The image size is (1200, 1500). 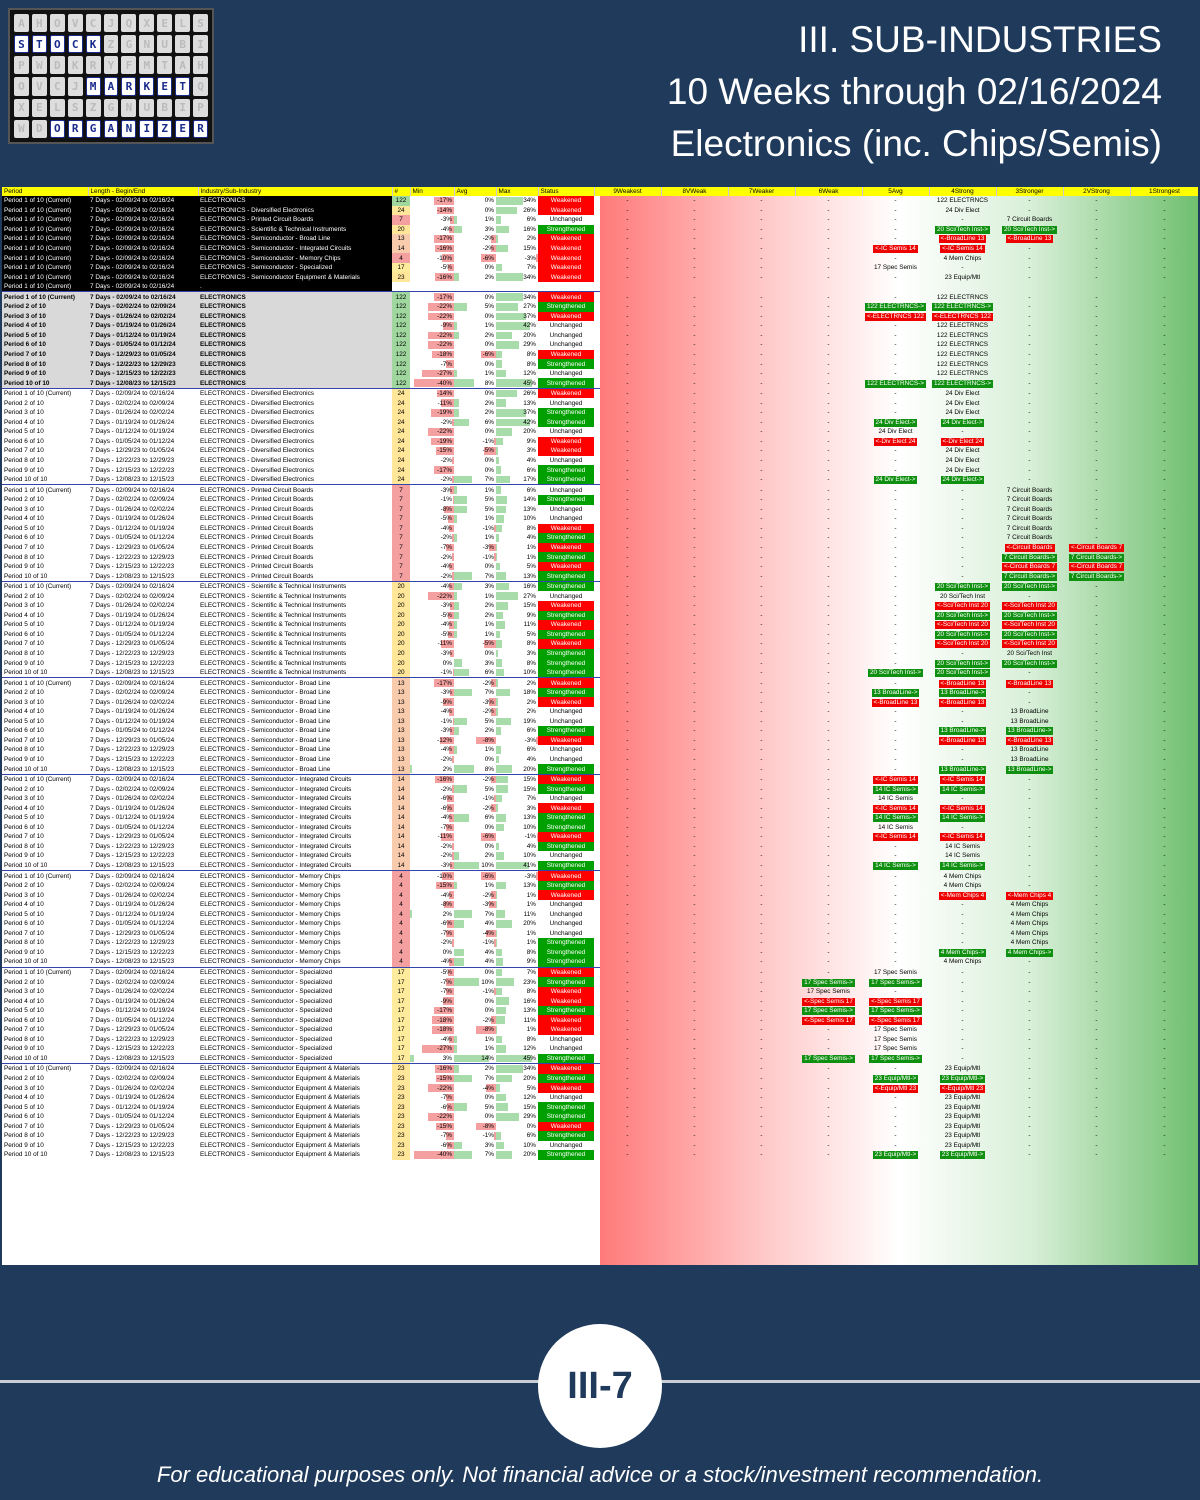 What do you see at coordinates (963, 191) in the screenshot?
I see `column-header: 4Strong` at bounding box center [963, 191].